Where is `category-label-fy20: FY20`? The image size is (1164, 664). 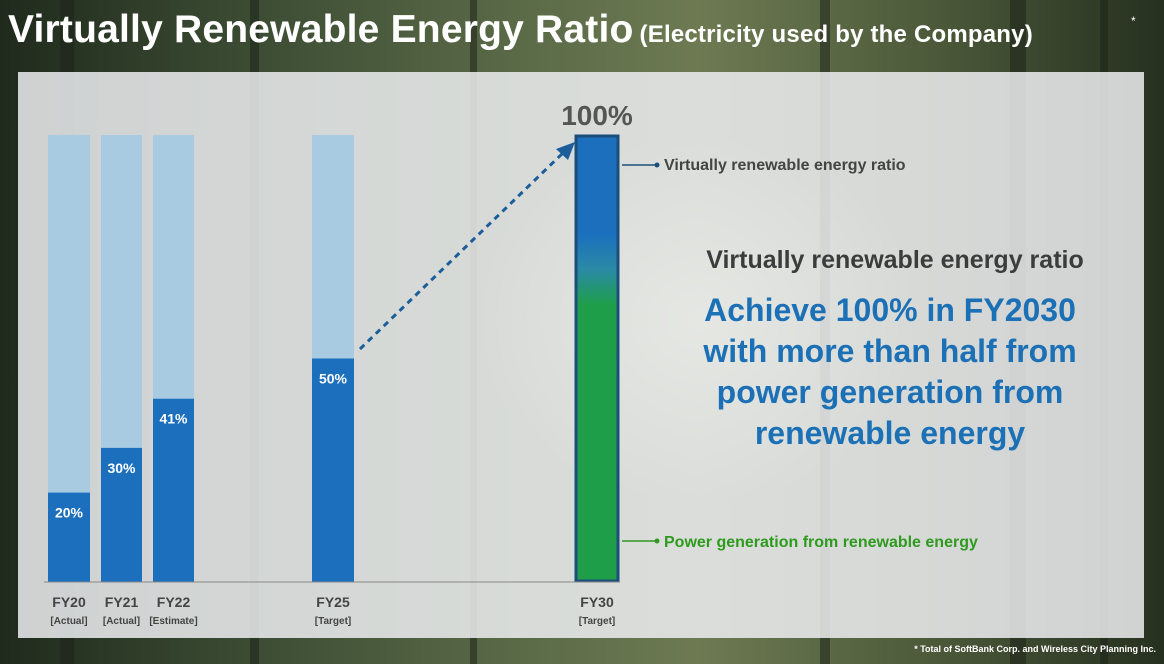
category-label-fy20: FY20 is located at coordinates (69, 602).